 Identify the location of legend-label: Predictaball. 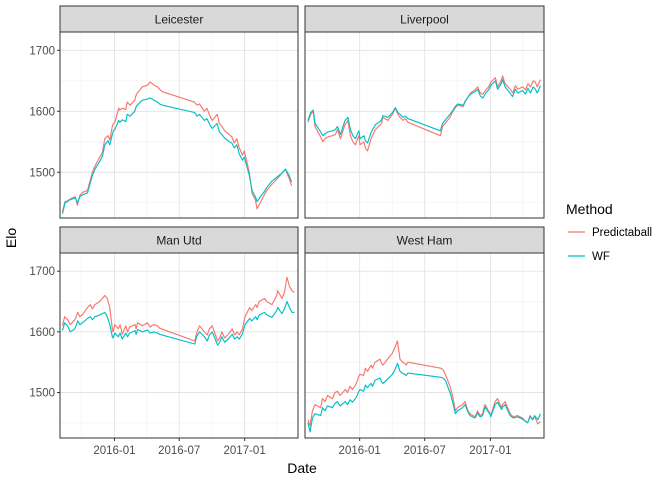
(622, 233).